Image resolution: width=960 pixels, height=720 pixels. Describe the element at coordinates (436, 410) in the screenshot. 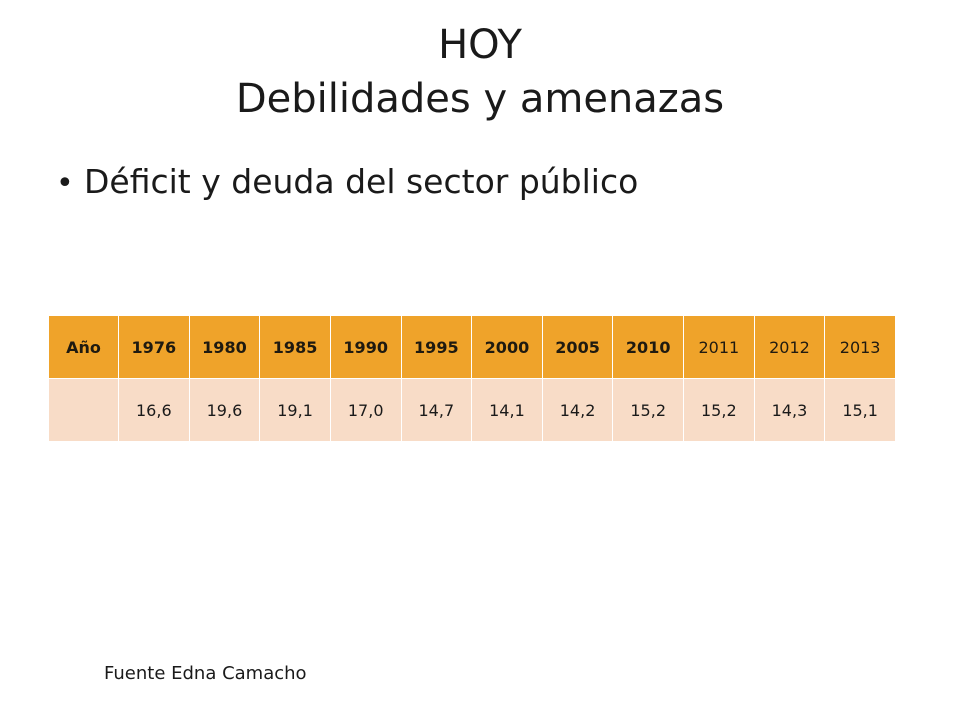

I see `value-cell: 14,7` at that location.